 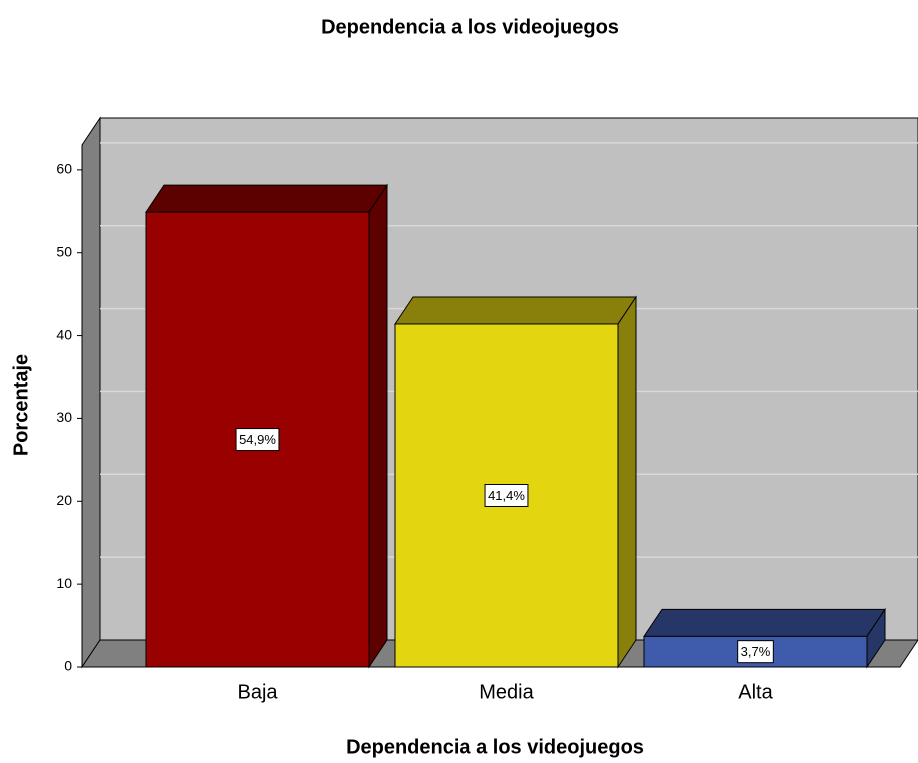 What do you see at coordinates (91, 392) in the screenshot?
I see `left-wall` at bounding box center [91, 392].